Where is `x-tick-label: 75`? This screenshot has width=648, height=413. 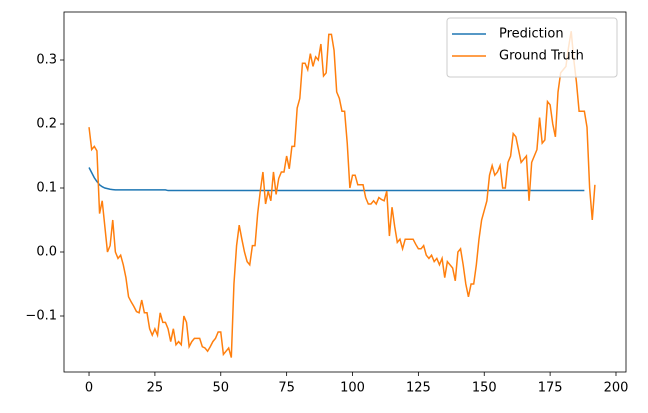
x-tick-label: 75 is located at coordinates (286, 388).